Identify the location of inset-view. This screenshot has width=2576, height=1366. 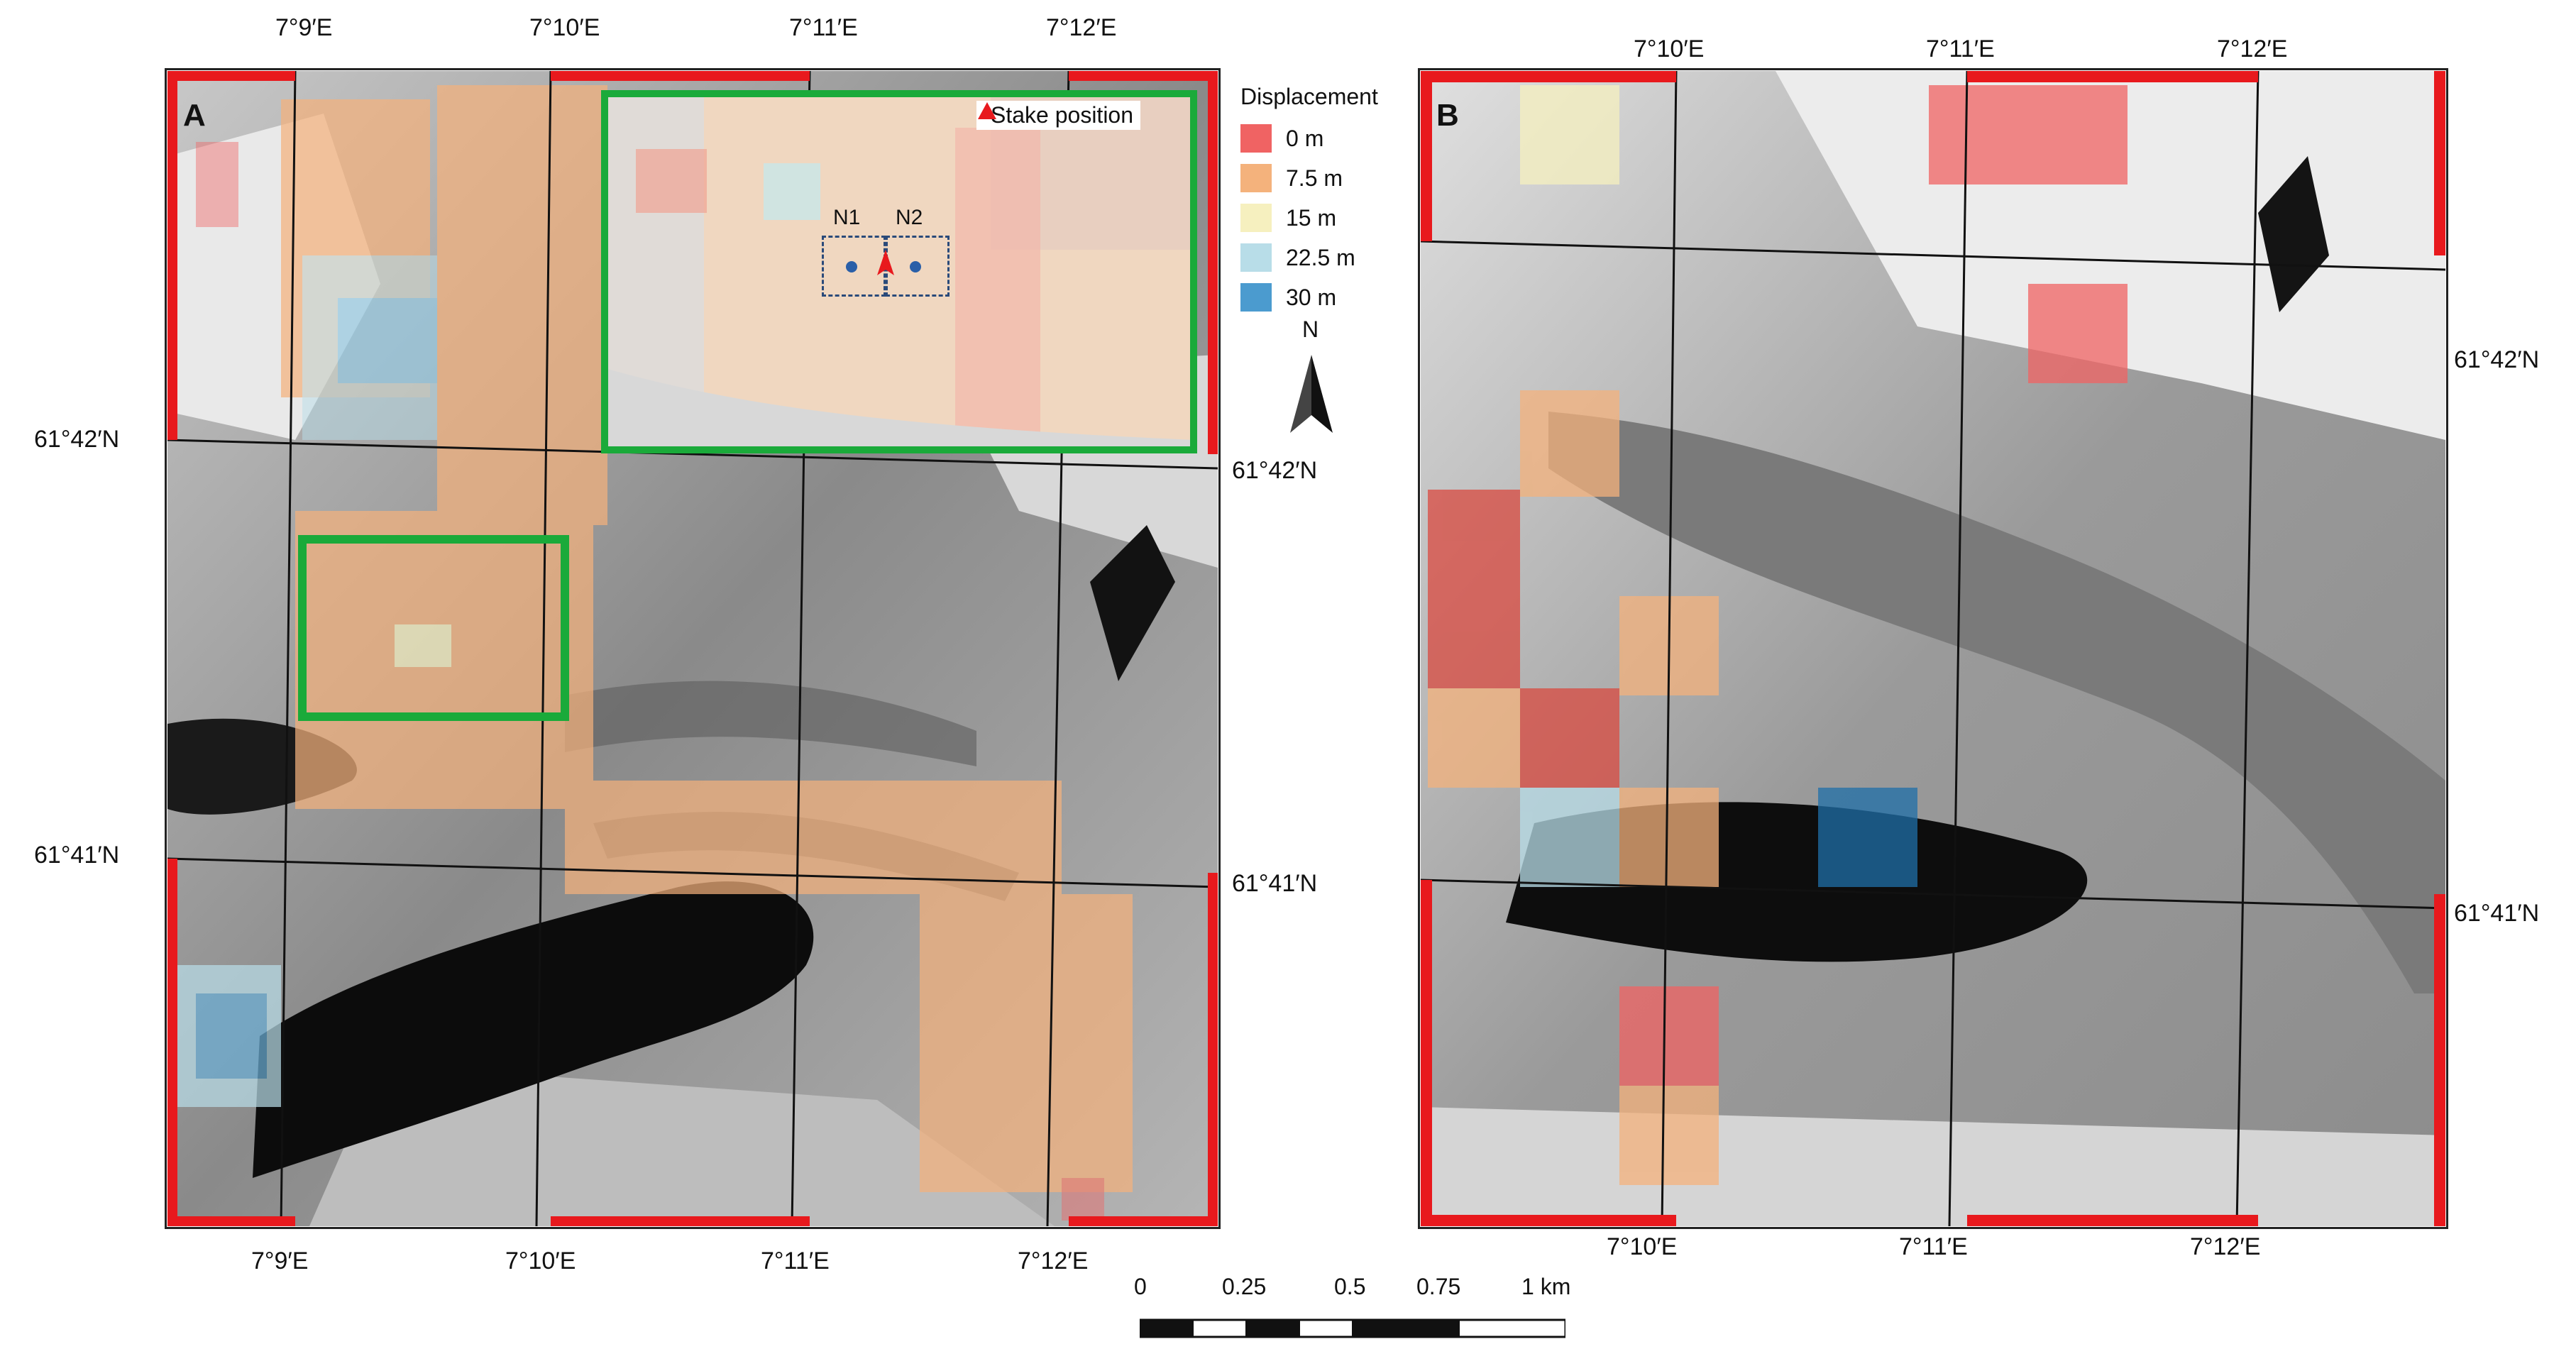
(899, 271).